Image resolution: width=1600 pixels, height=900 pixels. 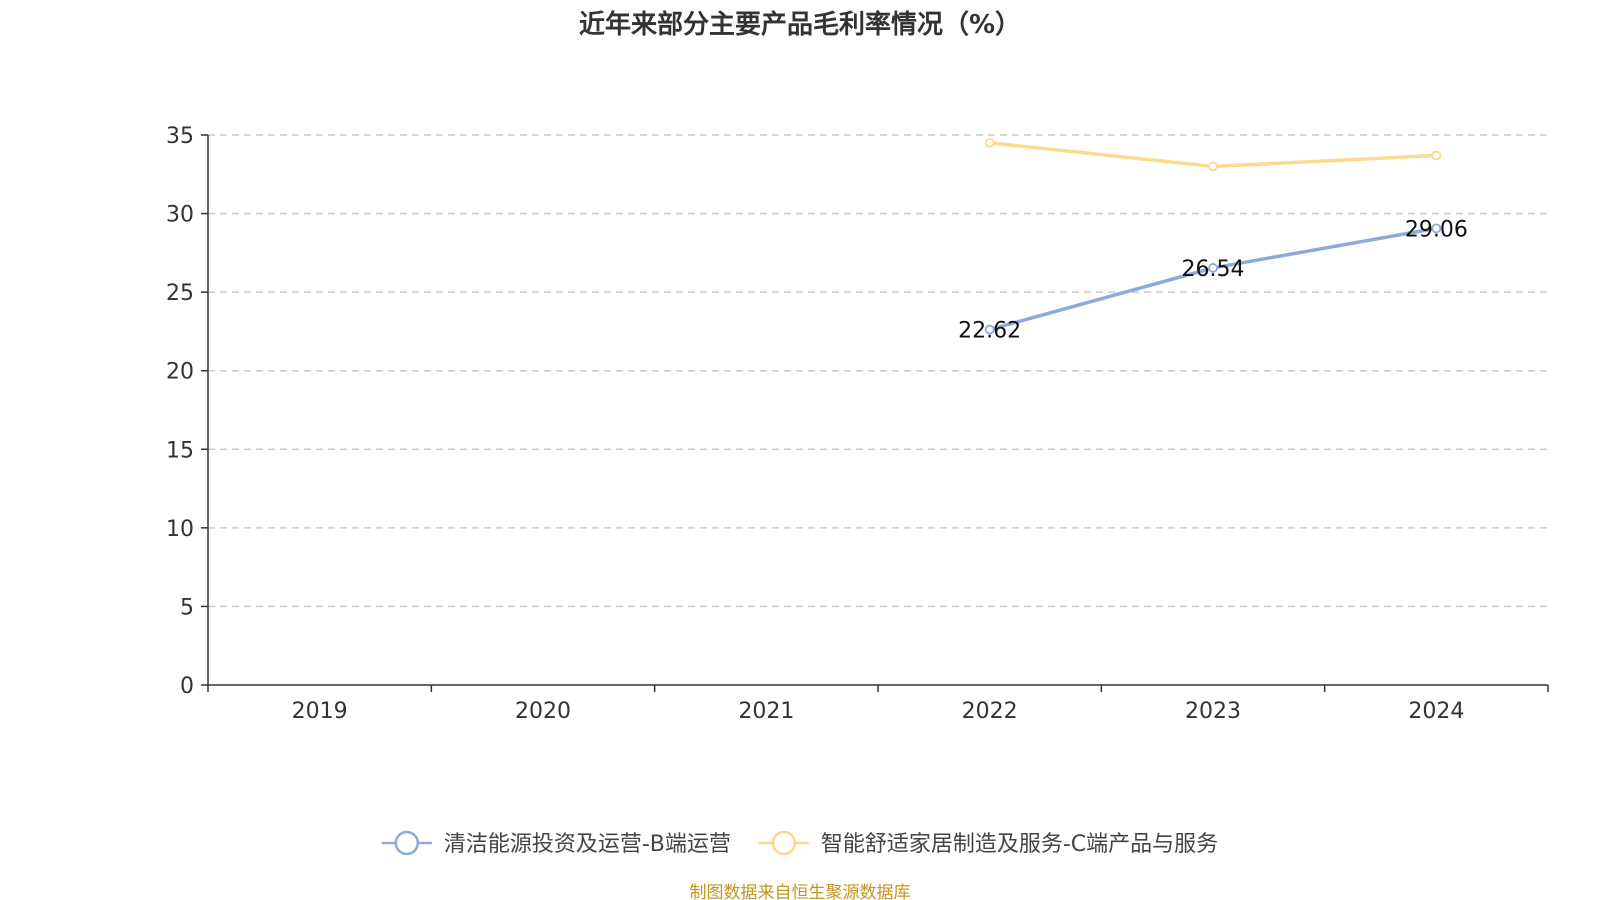 I want to click on legend: 清洁能源投资及运营-B端运营 智能舒适家居制造及服务-C端产品与服务, so click(x=799, y=843).